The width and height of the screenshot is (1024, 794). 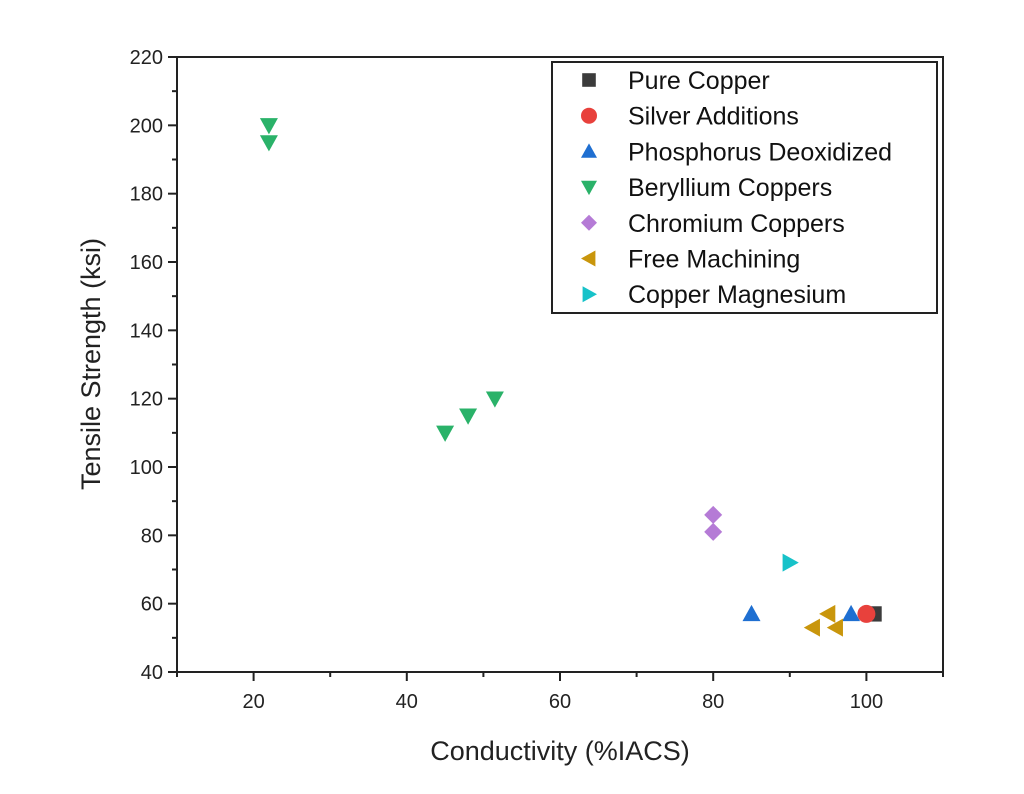 I want to click on x-tick-label: 80, so click(x=713, y=702).